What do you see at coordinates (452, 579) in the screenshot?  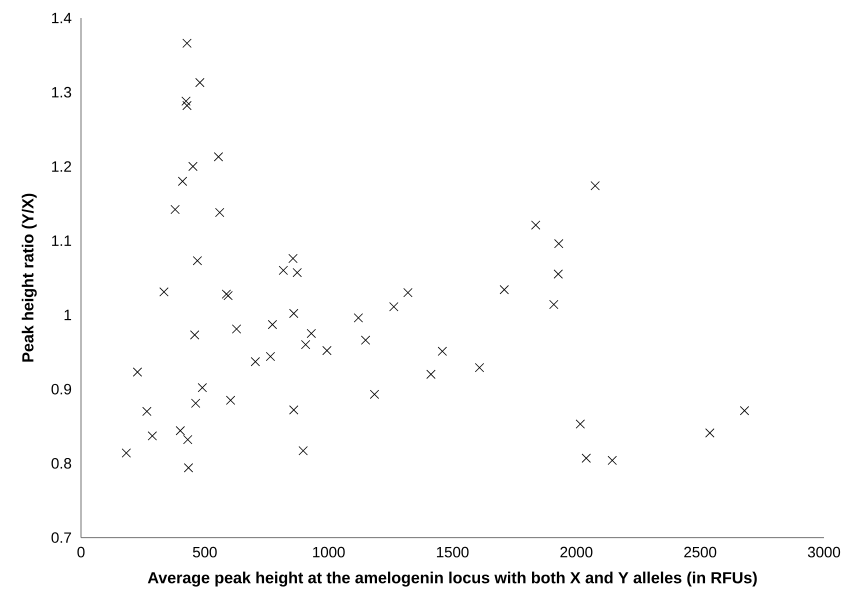 I see `x-axis-title: Average peak height at the amelogenin locus with both X and Y alleles (in RFUs)` at bounding box center [452, 579].